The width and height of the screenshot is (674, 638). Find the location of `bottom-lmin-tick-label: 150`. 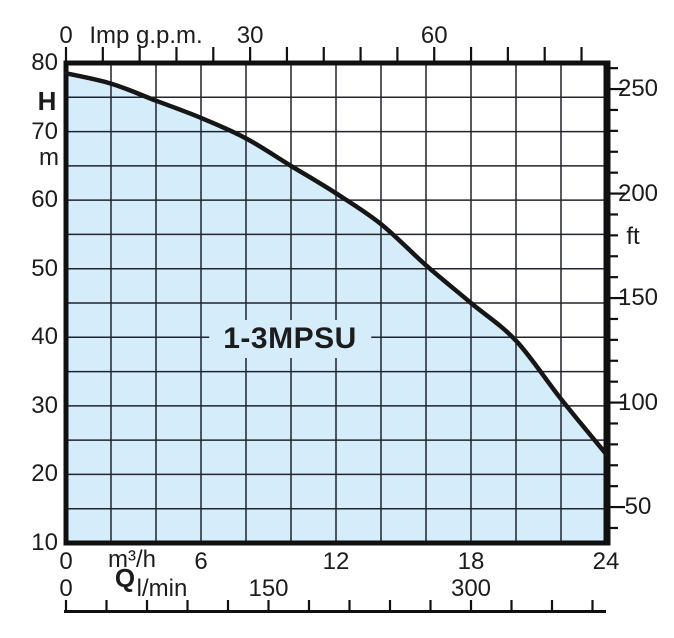

bottom-lmin-tick-label: 150 is located at coordinates (268, 588).